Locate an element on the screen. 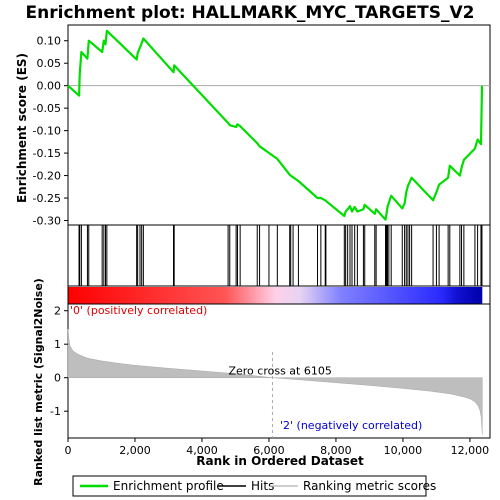  chart-title: Enrichment plot: HALLMARK_MYC_TARGETS_V2 is located at coordinates (250, 13).